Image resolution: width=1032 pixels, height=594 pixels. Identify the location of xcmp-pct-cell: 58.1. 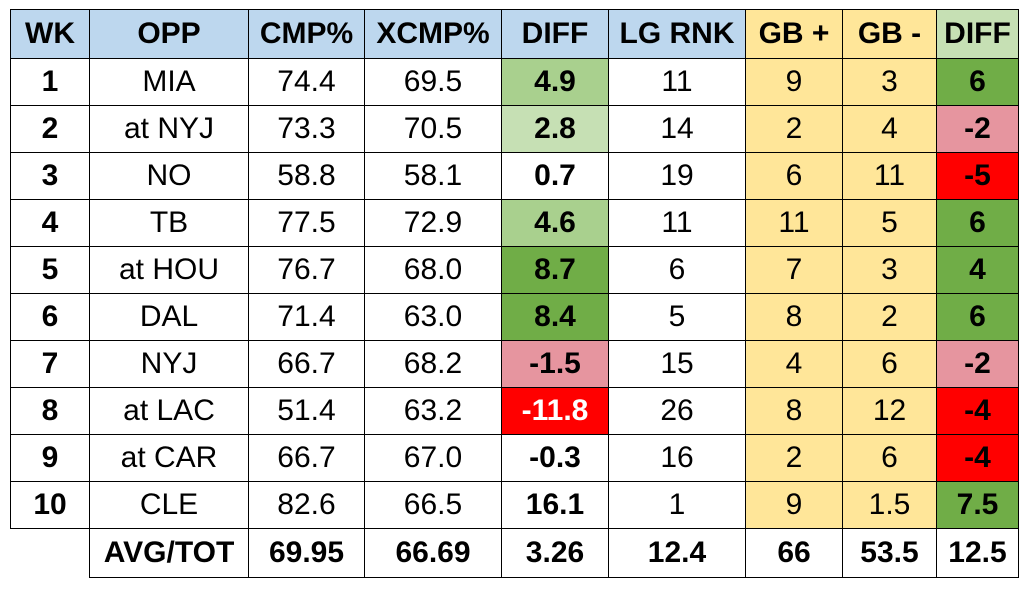
(433, 176).